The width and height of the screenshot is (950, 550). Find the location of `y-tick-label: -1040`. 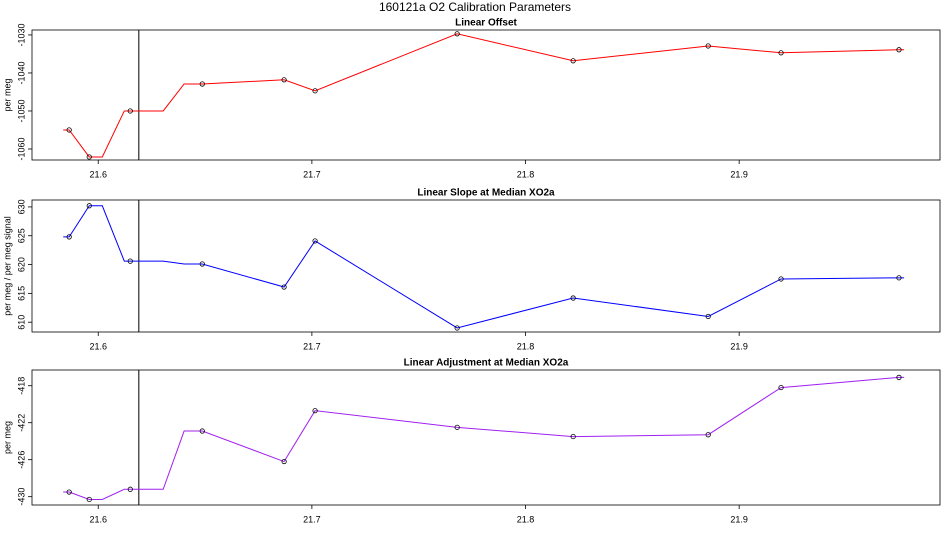

y-tick-label: -1040 is located at coordinates (21, 72).